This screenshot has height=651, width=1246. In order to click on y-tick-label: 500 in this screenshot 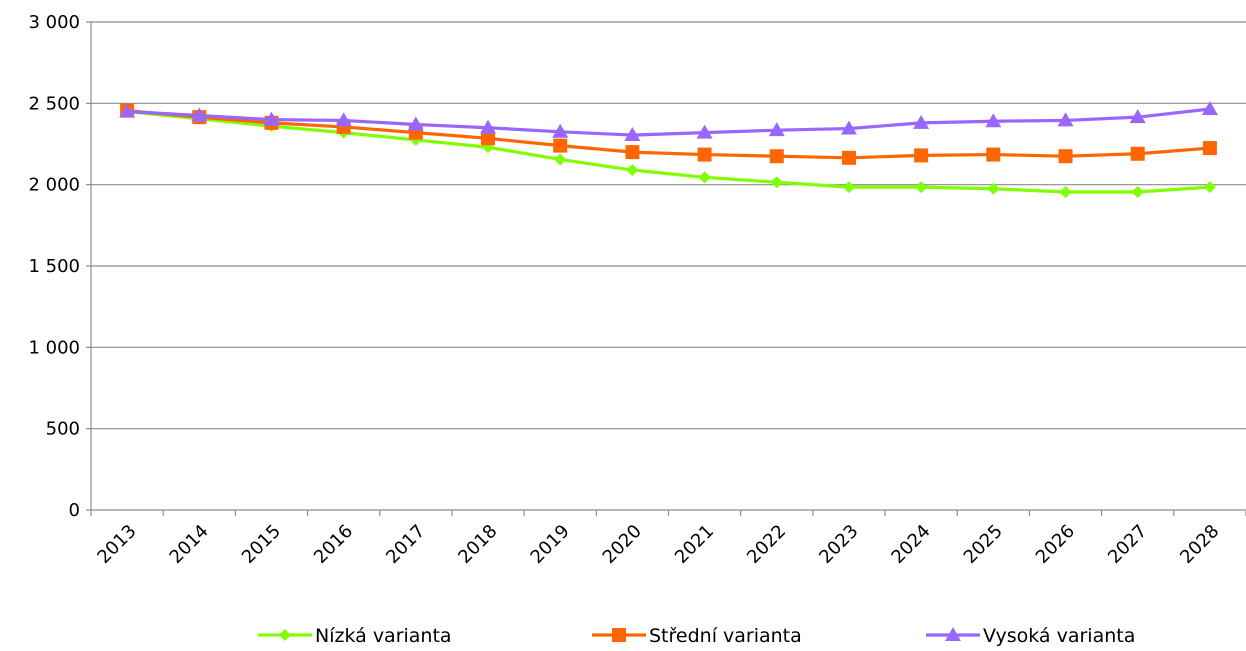, I will do `click(63, 429)`.